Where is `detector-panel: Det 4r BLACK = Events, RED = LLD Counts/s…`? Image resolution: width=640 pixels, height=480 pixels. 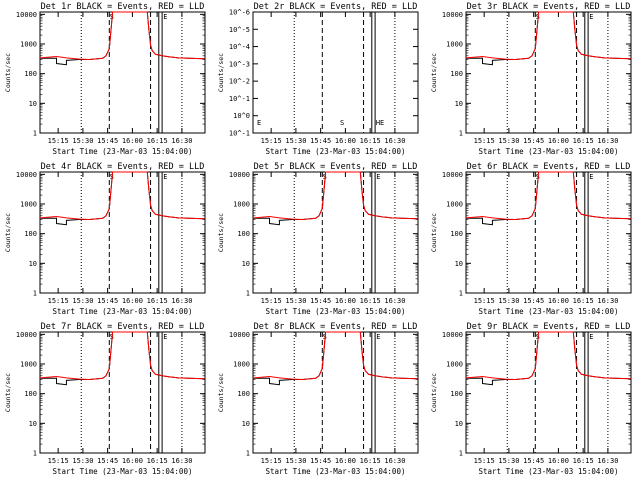
detector-panel: Det 4r BLACK = Events, RED = LLD Counts/s… is located at coordinates (105, 239).